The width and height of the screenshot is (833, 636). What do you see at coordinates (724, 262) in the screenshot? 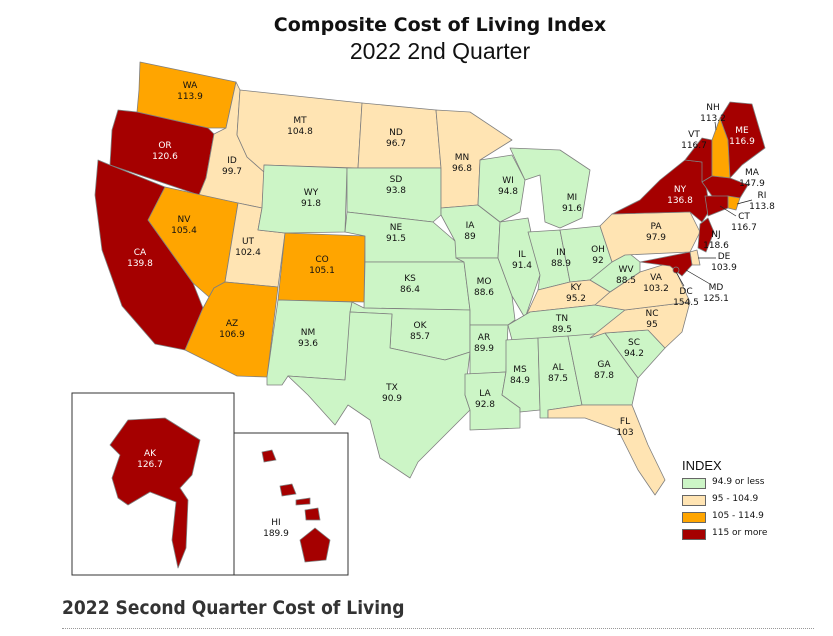
I see `label-de: DE 103.9` at bounding box center [724, 262].